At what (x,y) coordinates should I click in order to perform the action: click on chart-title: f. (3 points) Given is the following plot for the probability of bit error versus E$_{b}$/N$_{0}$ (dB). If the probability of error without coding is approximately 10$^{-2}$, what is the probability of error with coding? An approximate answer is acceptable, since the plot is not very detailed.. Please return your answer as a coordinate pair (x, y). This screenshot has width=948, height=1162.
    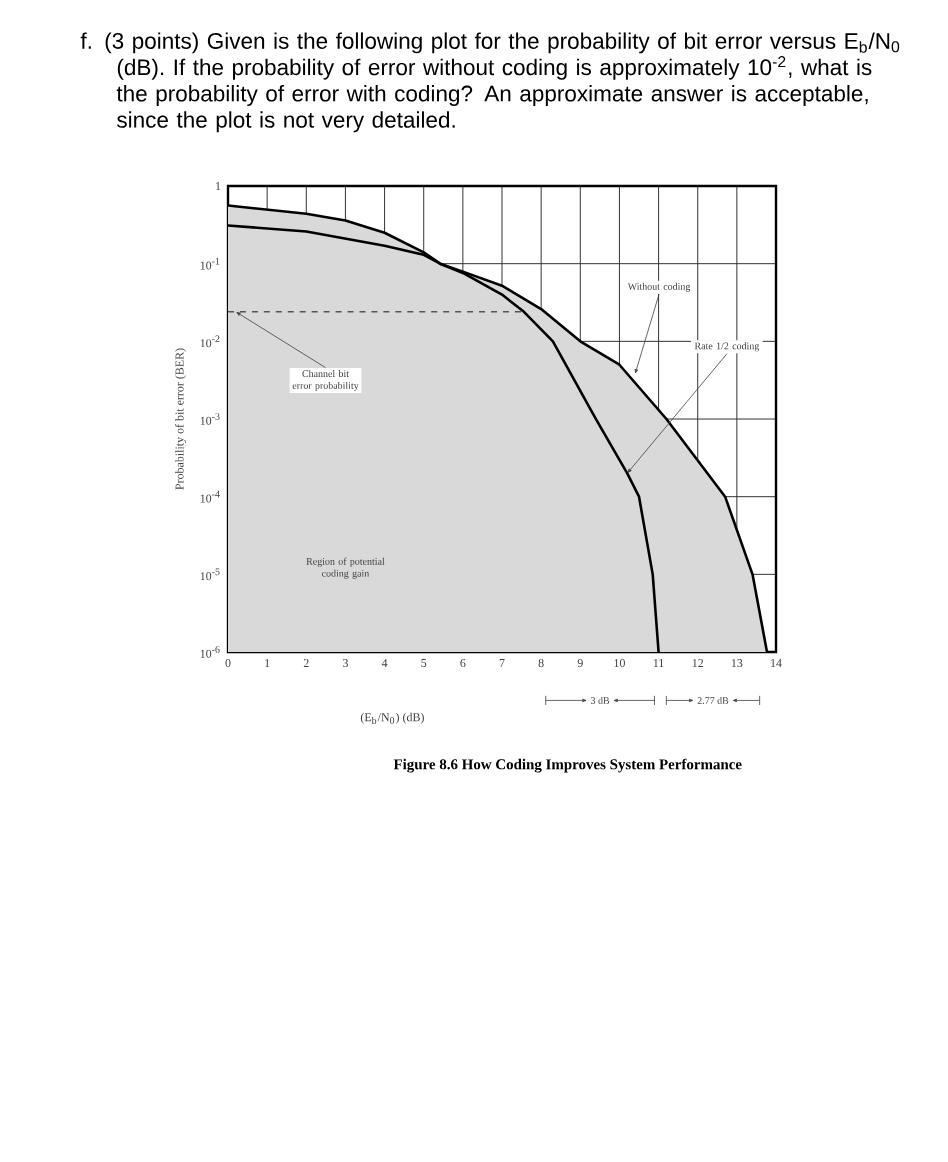
    Looking at the image, I should click on (490, 82).